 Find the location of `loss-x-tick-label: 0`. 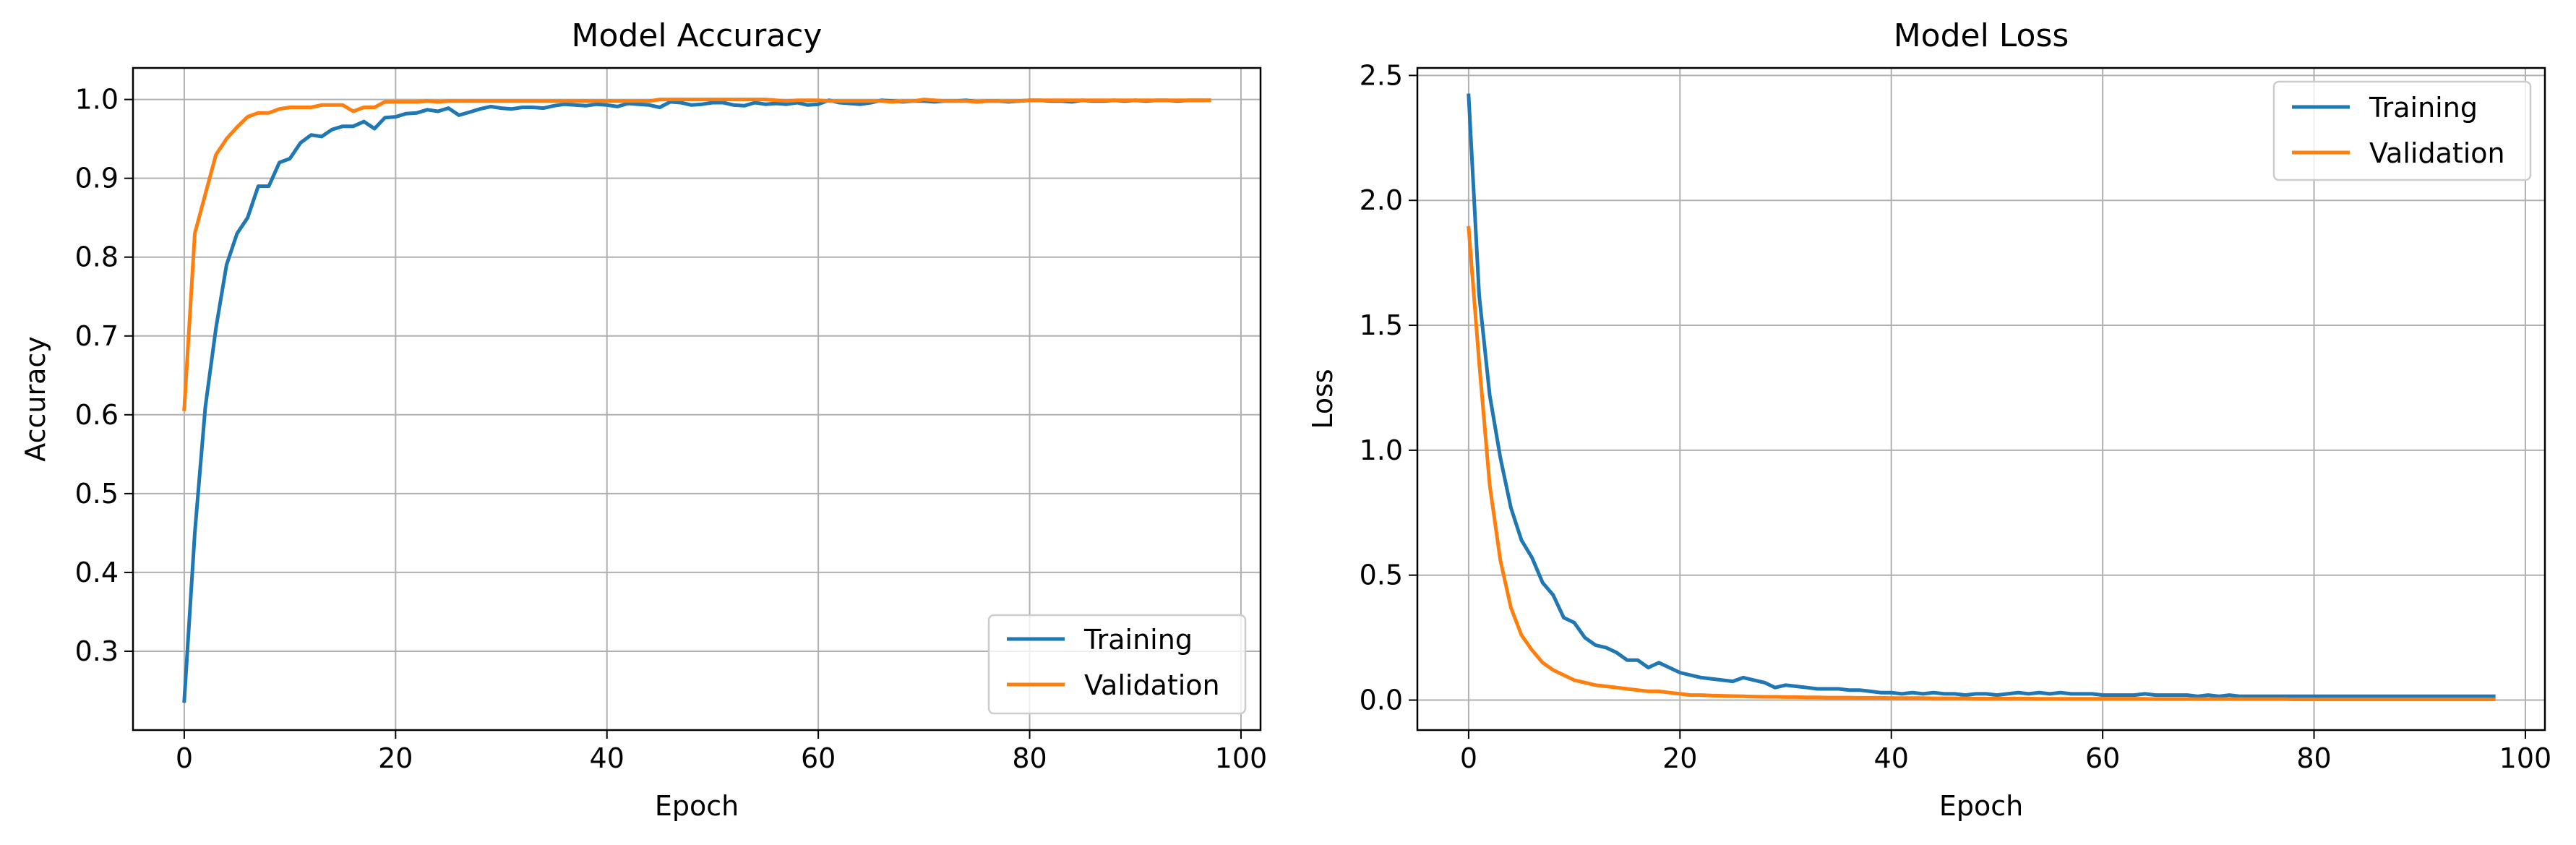

loss-x-tick-label: 0 is located at coordinates (1469, 758).